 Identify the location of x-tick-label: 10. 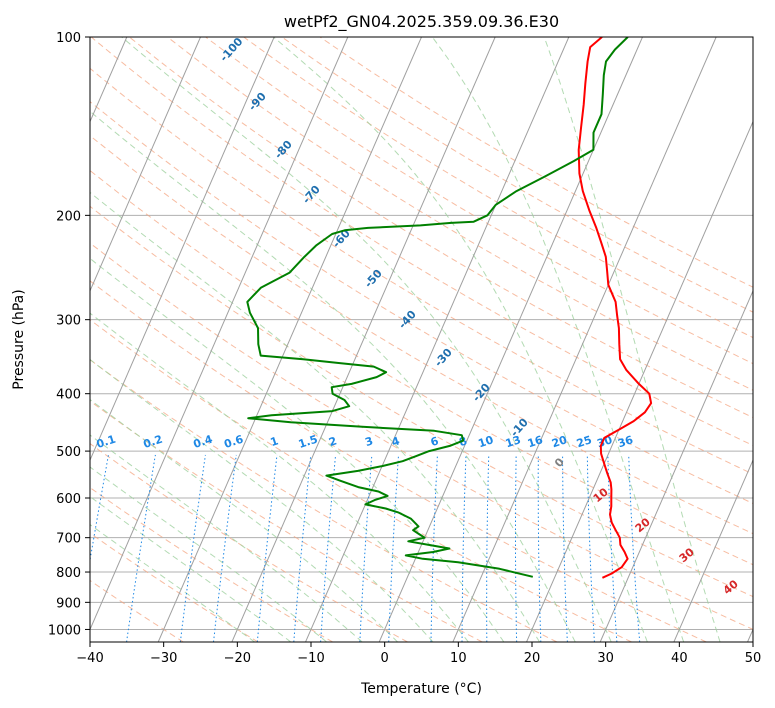
(458, 658).